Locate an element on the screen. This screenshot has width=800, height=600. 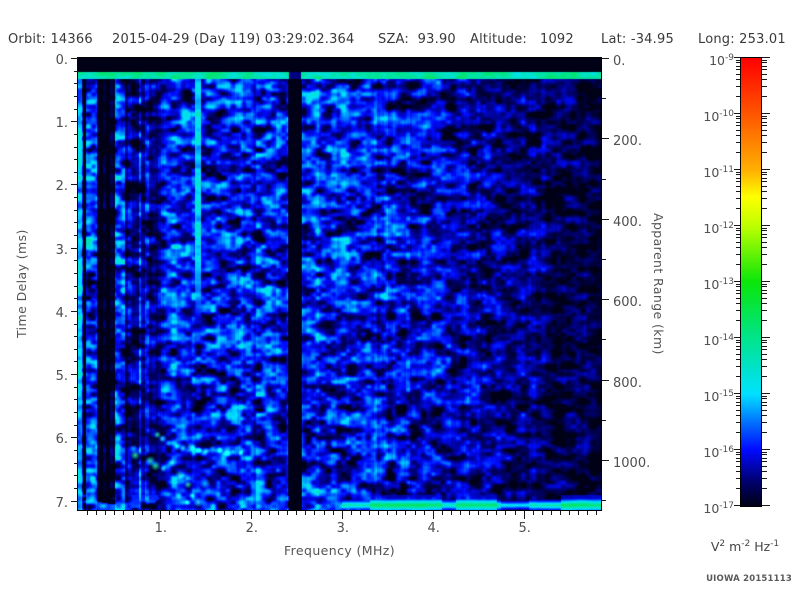
colorbar-tick-label: 10-11 is located at coordinates (718, 173).